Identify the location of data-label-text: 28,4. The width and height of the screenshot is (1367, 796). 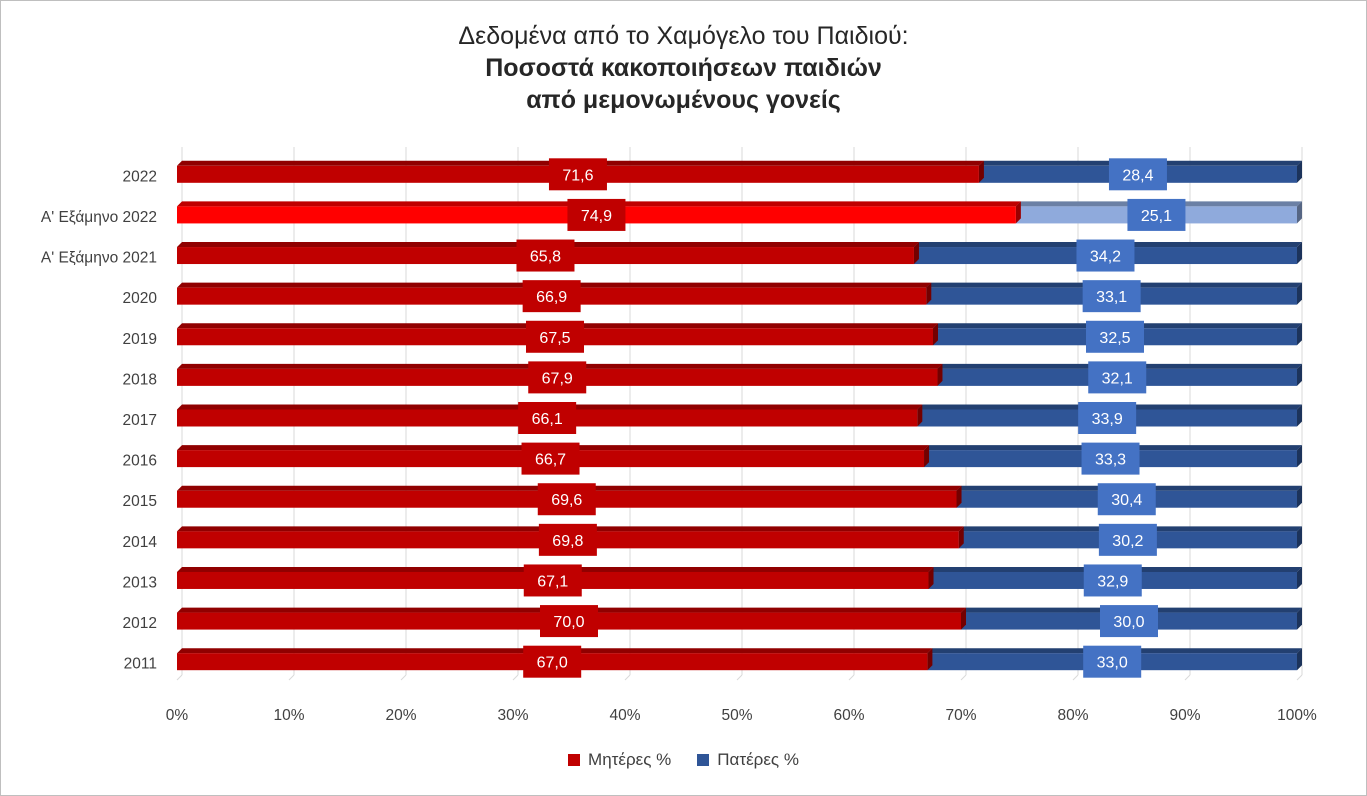
(1137, 175).